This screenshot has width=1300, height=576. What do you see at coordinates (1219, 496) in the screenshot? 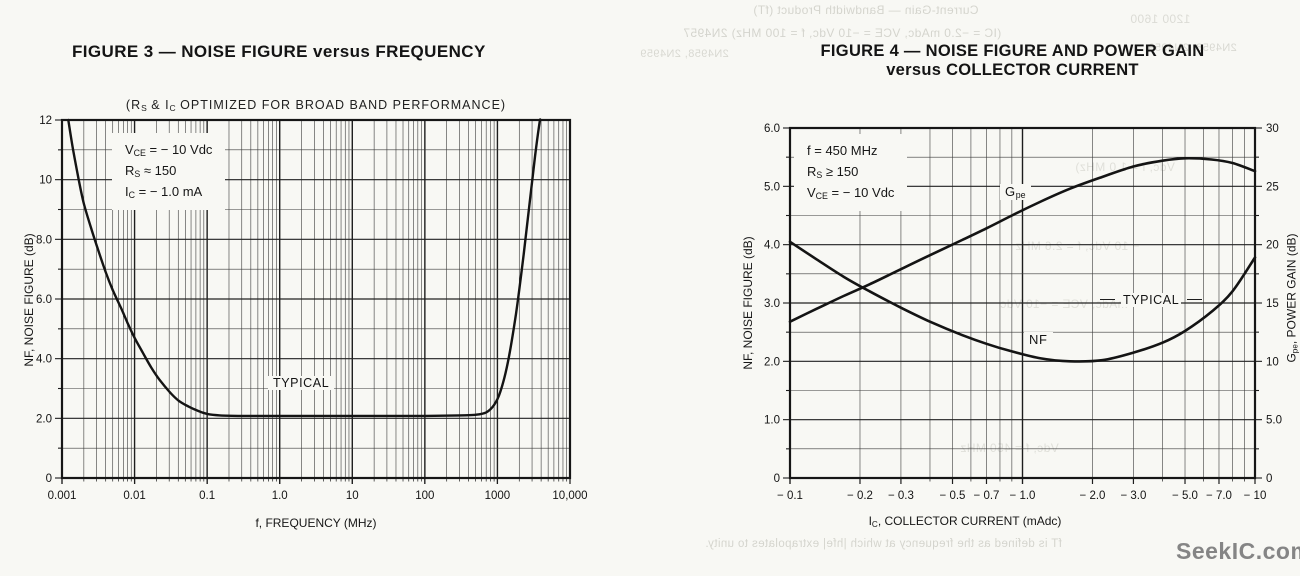
I see `tick-label: − 7.0` at bounding box center [1219, 496].